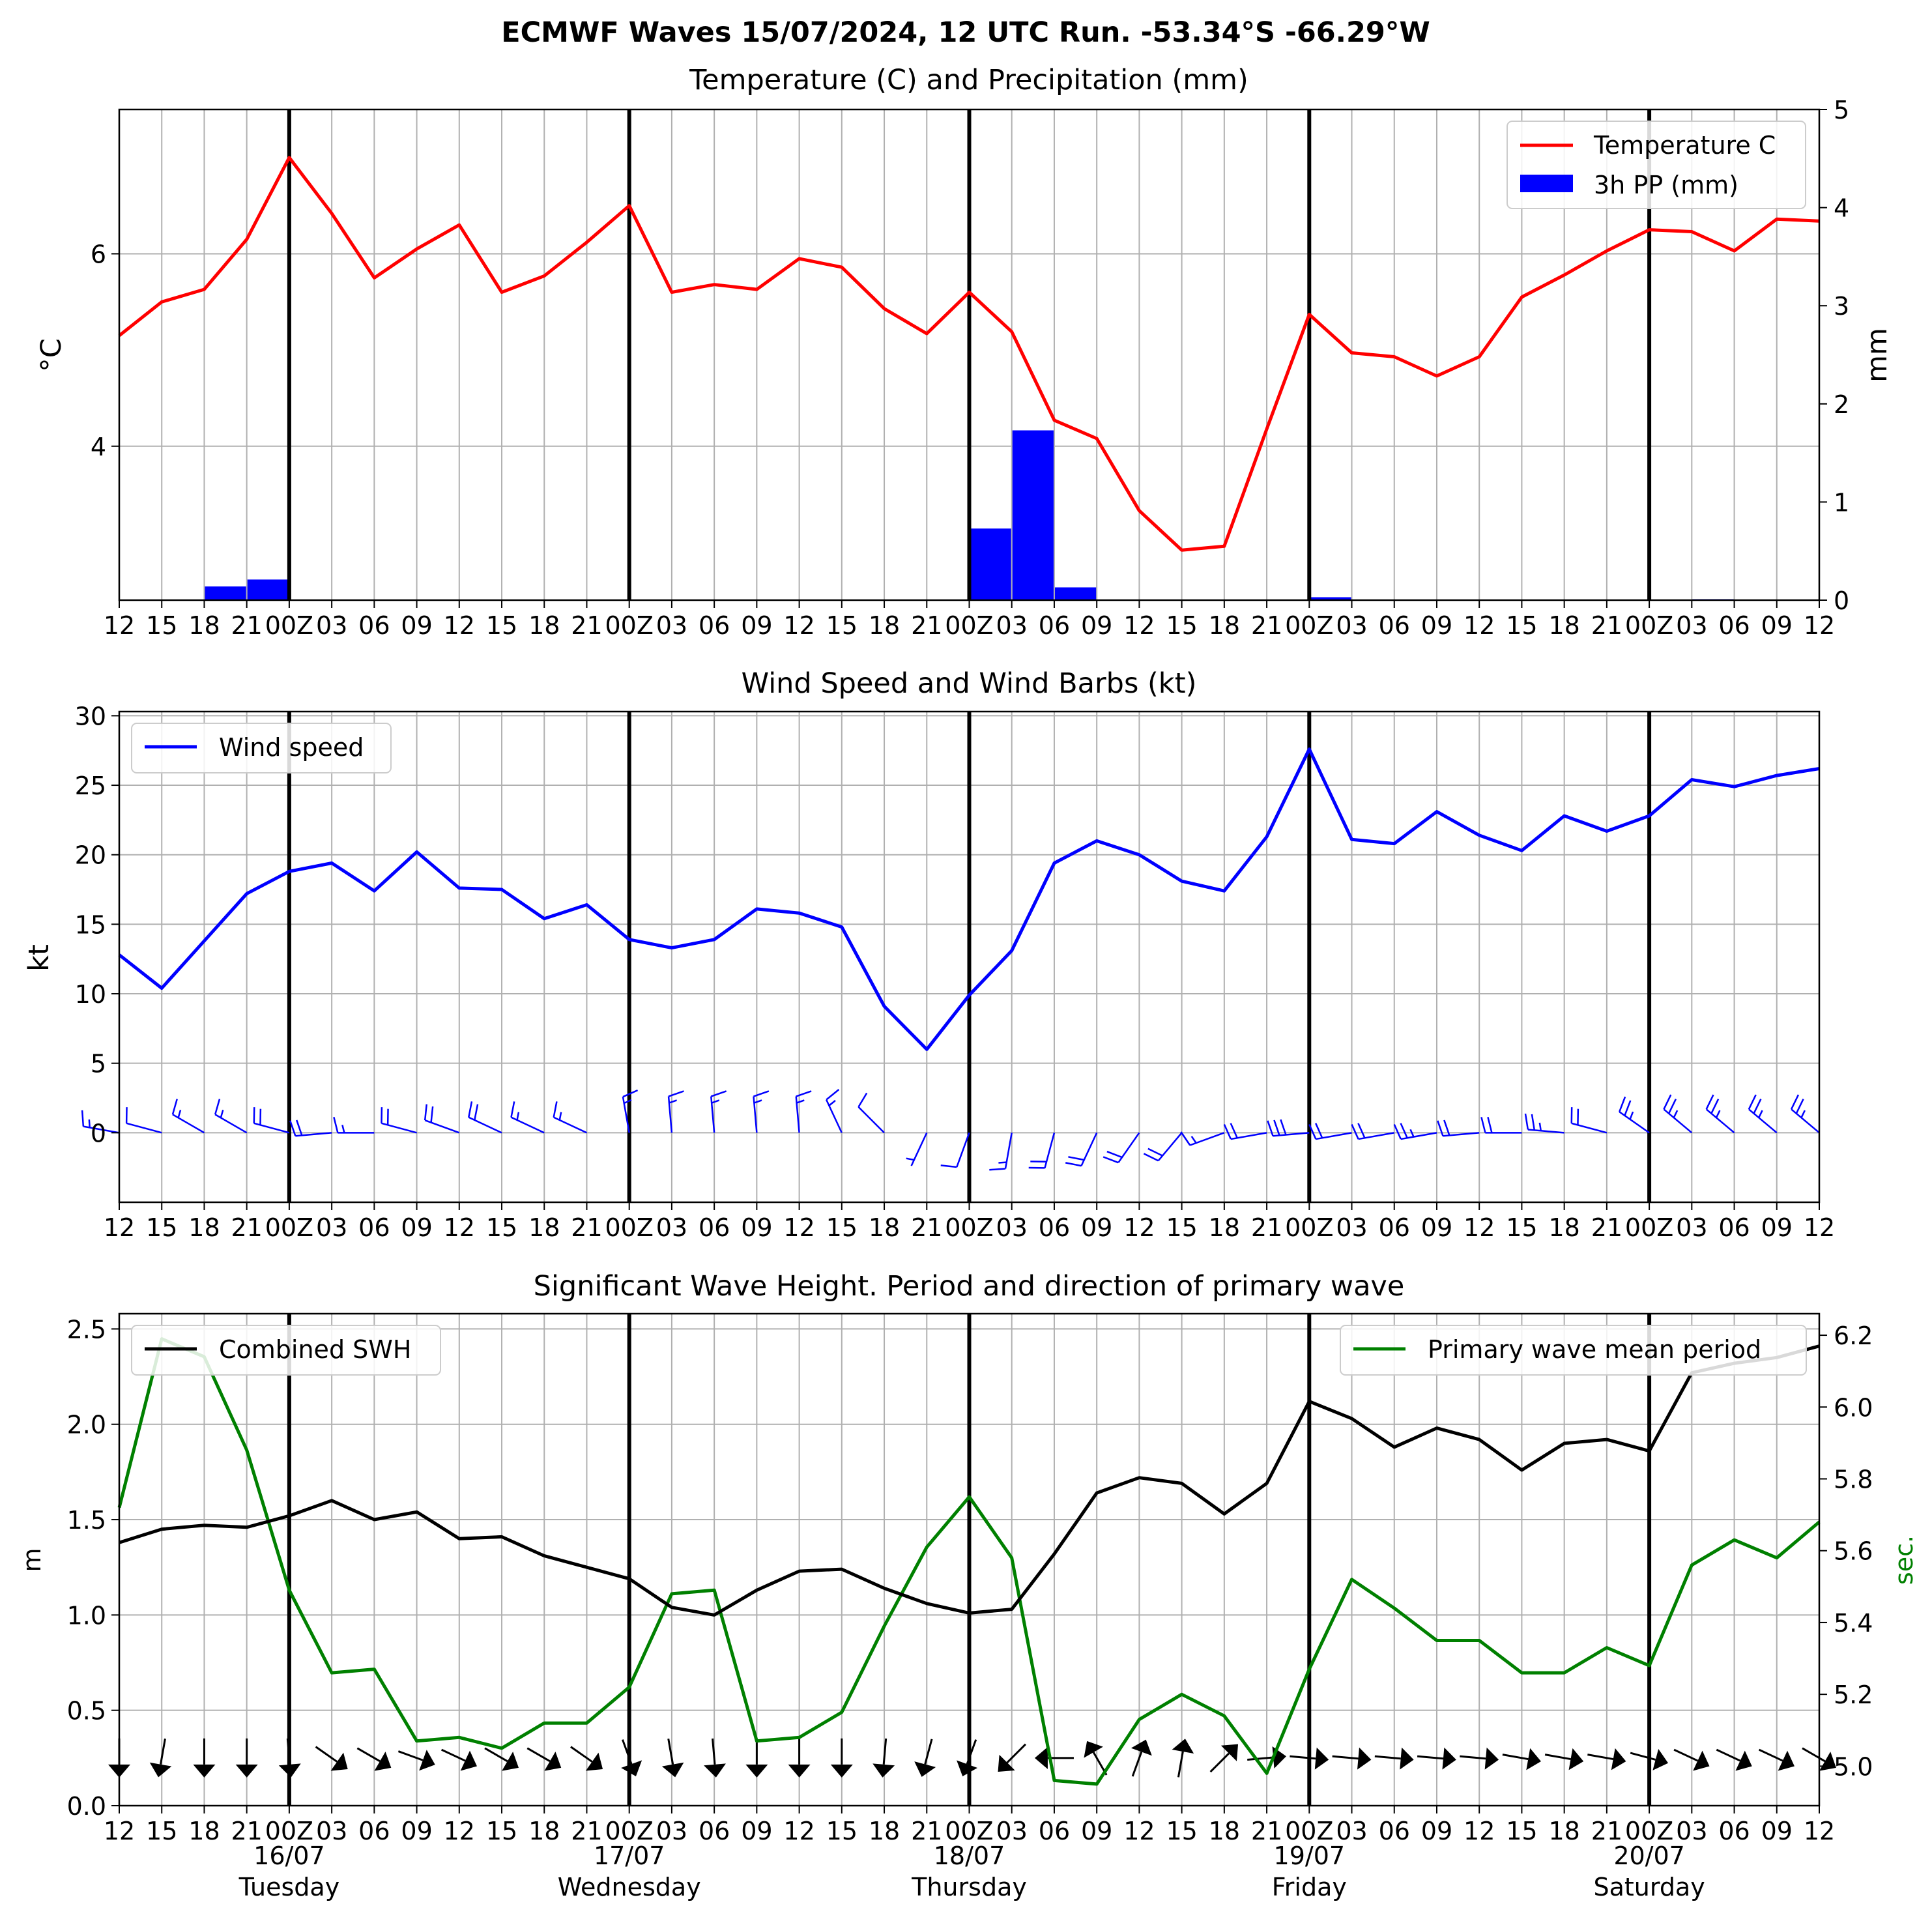 The image size is (1932, 1921). Describe the element at coordinates (1656, 165) in the screenshot. I see `temperature-legend: Temperature C 3h PP (mm)` at that location.